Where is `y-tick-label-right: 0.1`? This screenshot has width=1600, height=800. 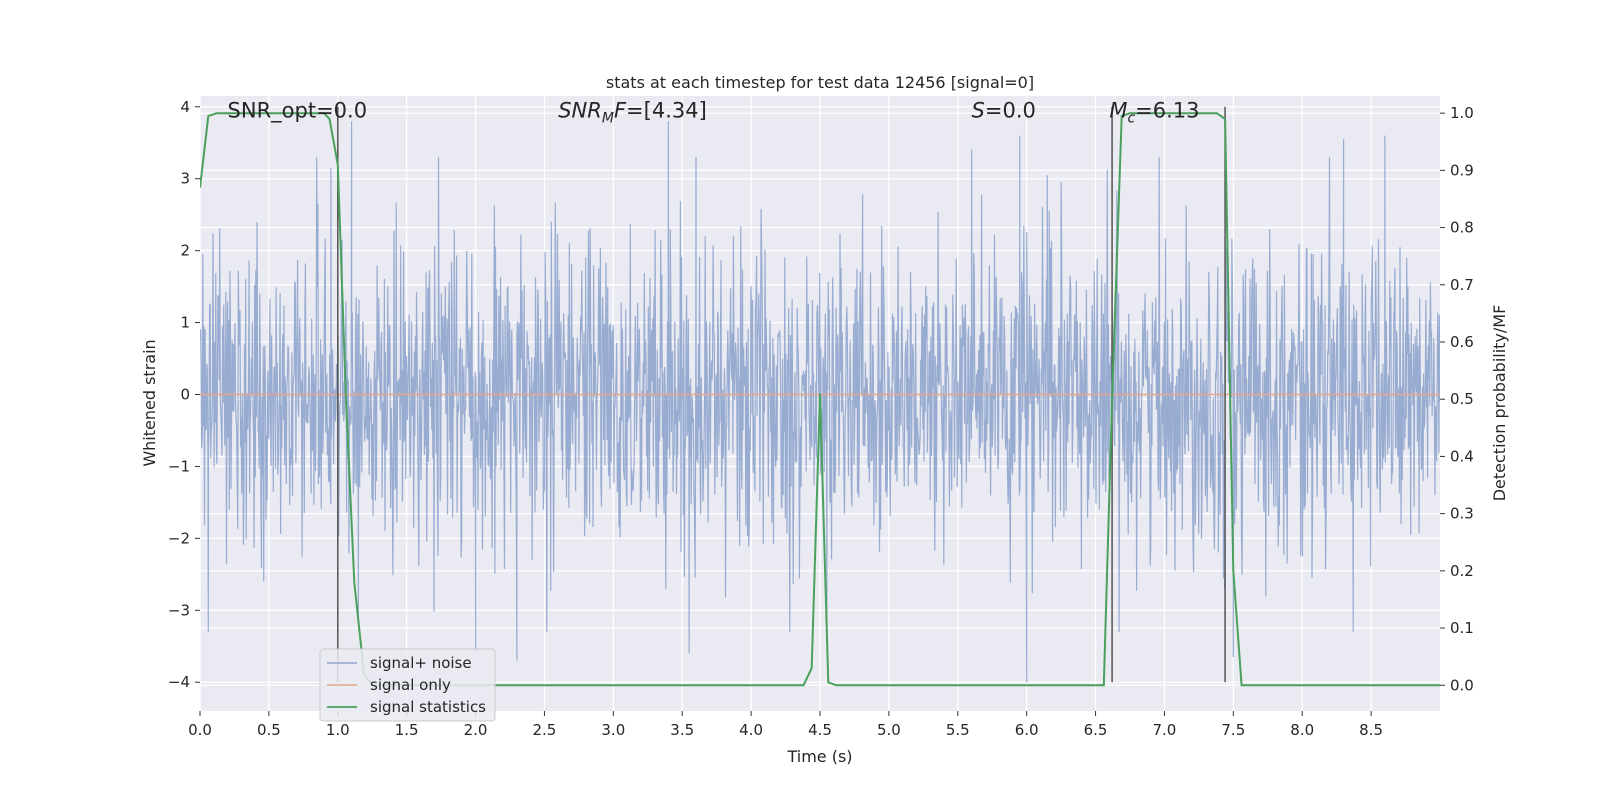 y-tick-label-right: 0.1 is located at coordinates (1462, 628).